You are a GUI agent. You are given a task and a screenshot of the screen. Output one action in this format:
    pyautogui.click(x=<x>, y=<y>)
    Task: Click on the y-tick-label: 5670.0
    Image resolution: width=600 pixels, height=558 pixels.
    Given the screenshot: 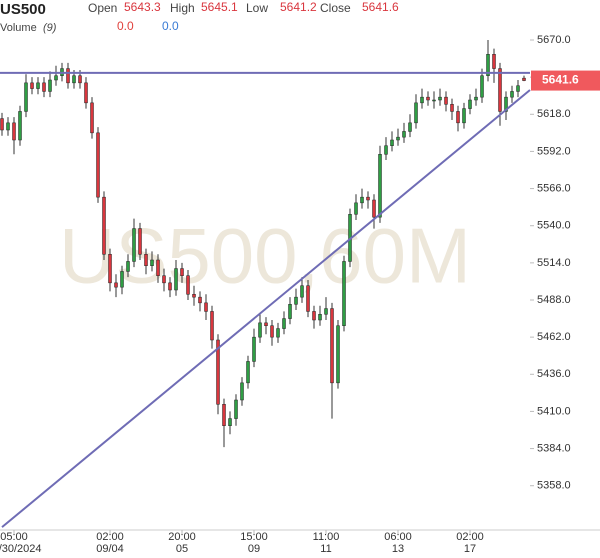 What is the action you would take?
    pyautogui.click(x=554, y=40)
    